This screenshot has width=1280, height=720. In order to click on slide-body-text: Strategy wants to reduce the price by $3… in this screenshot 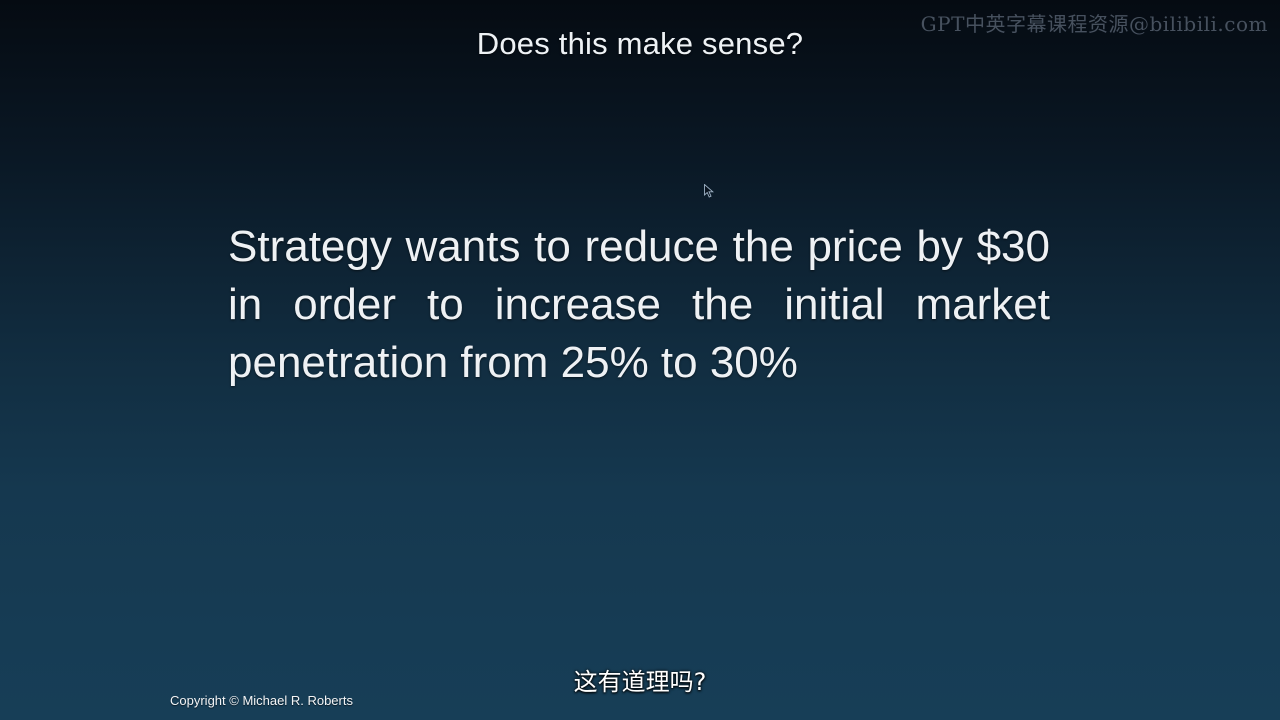, I will do `click(639, 304)`.